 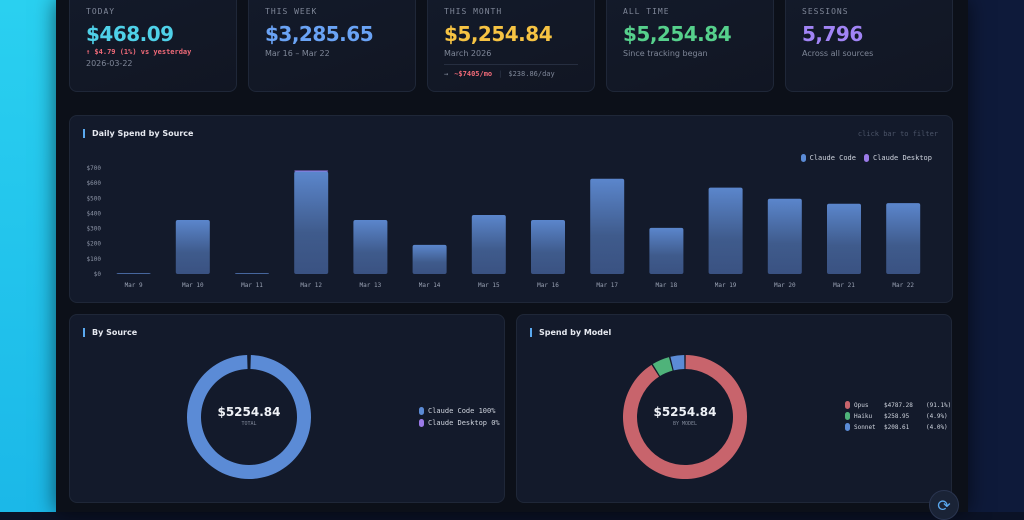 What do you see at coordinates (531, 74) in the screenshot?
I see `per-day: $238.86/day` at bounding box center [531, 74].